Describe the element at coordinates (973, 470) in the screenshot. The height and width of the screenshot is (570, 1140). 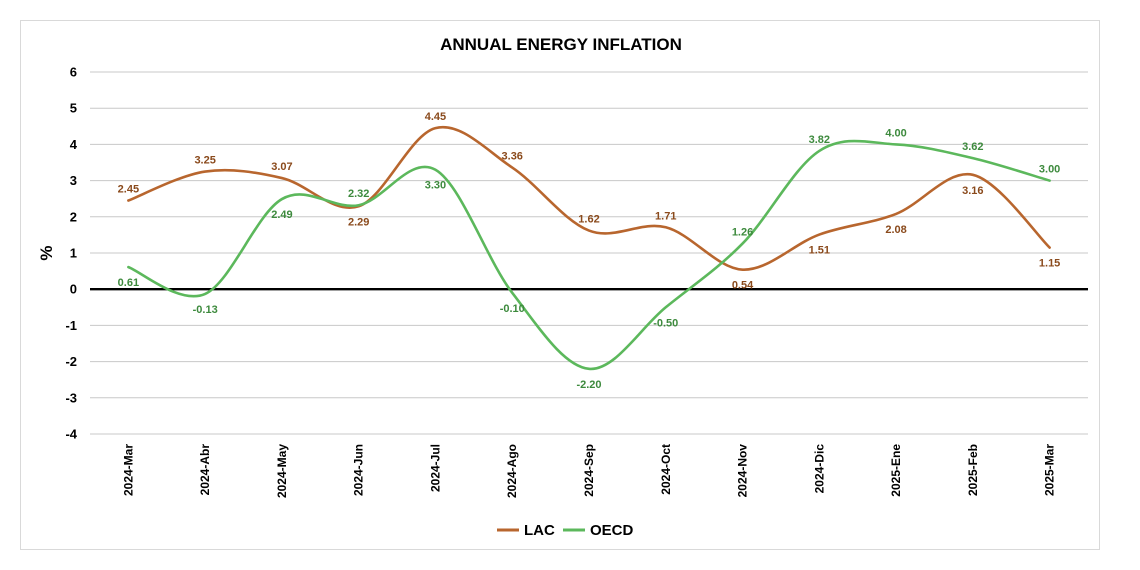
I see `x-tick-label: 2025-Feb` at that location.